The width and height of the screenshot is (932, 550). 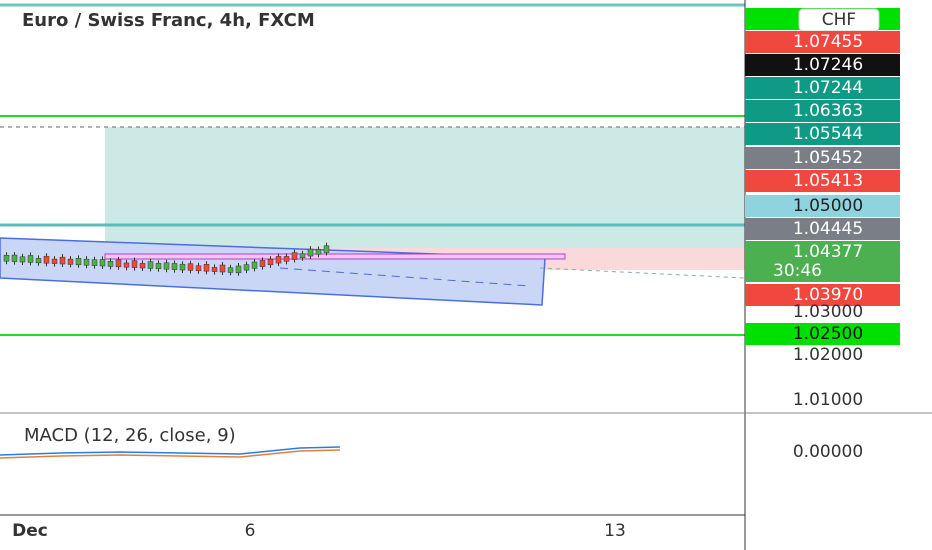 I want to click on projection, so click(x=642, y=273).